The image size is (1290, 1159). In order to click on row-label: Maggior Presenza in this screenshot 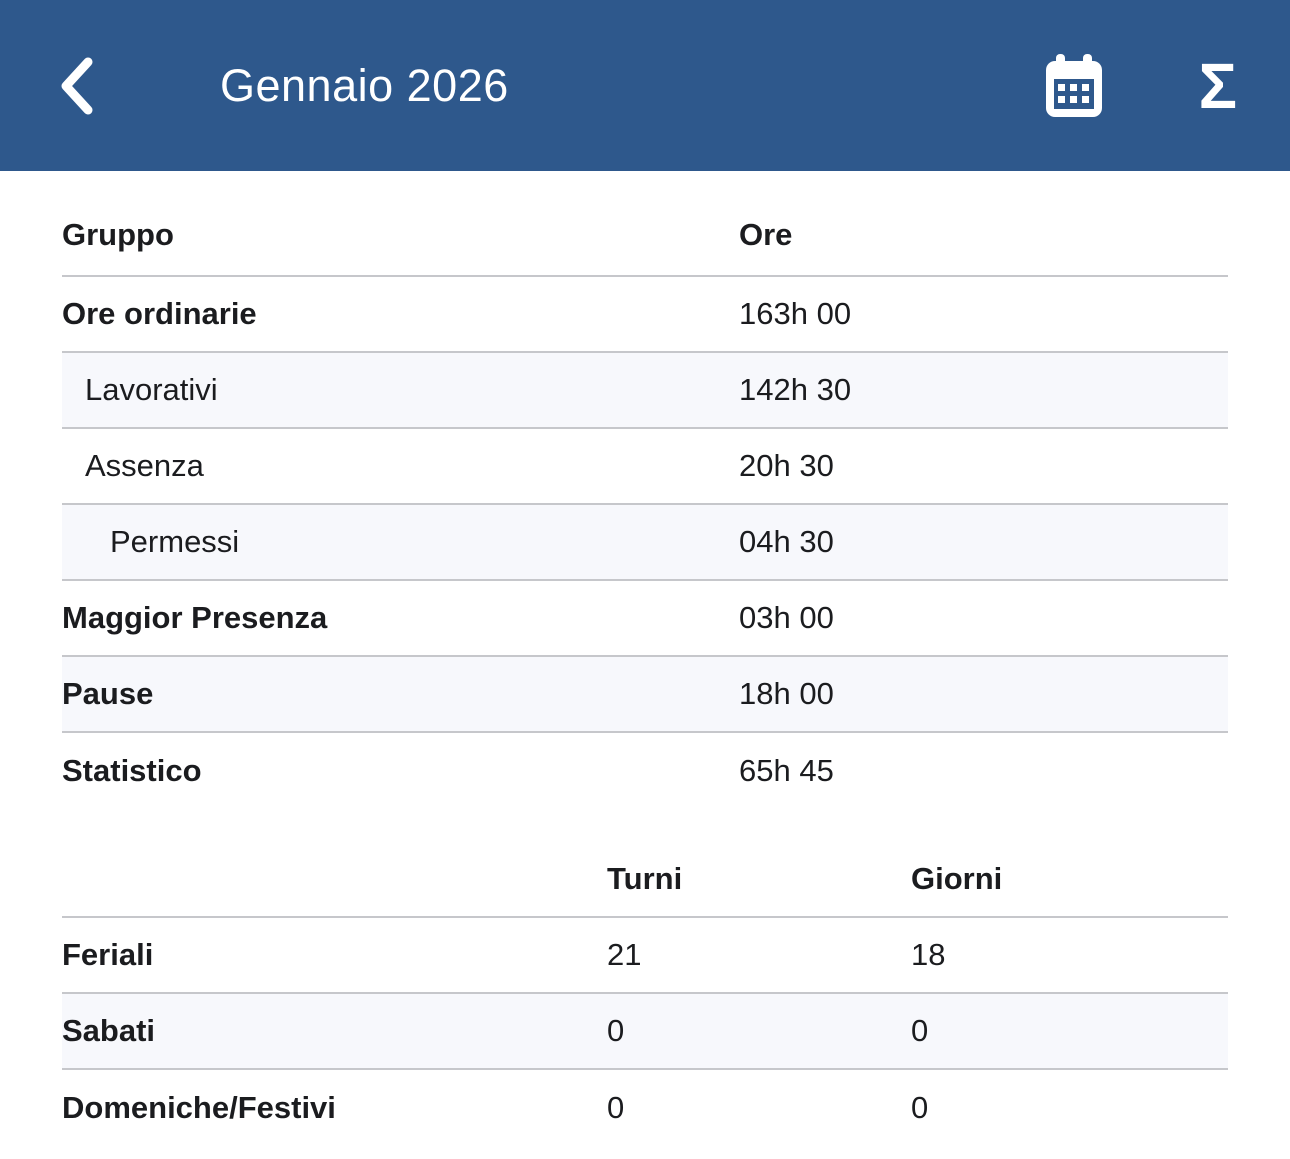, I will do `click(195, 617)`.